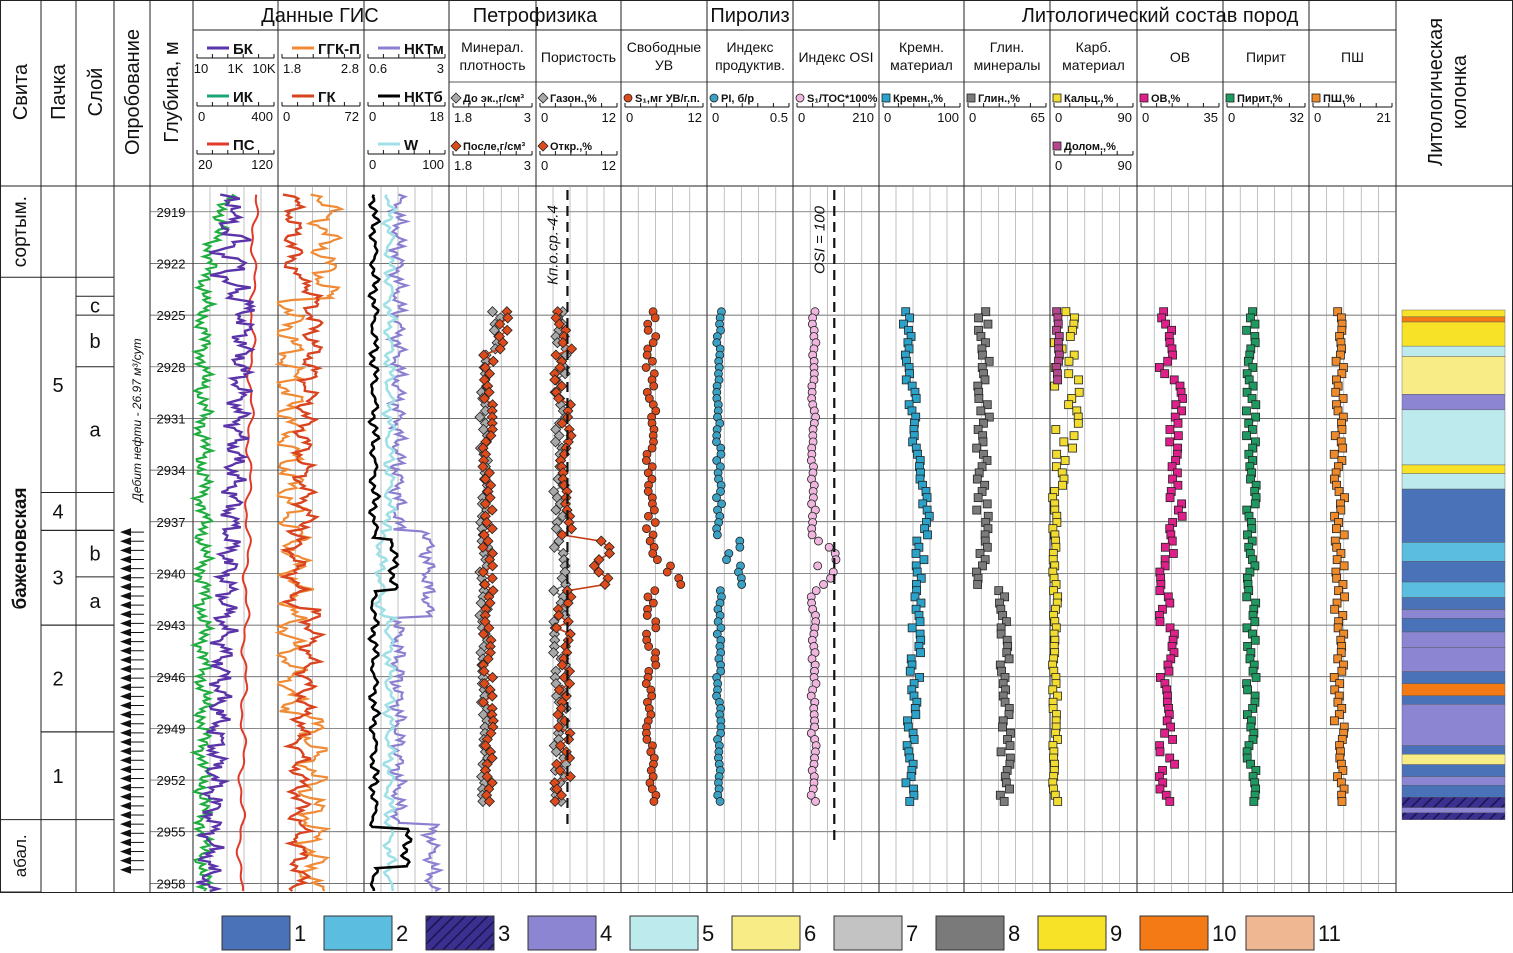 This screenshot has width=1513, height=953. What do you see at coordinates (300, 933) in the screenshot?
I see `legend-label: 1` at bounding box center [300, 933].